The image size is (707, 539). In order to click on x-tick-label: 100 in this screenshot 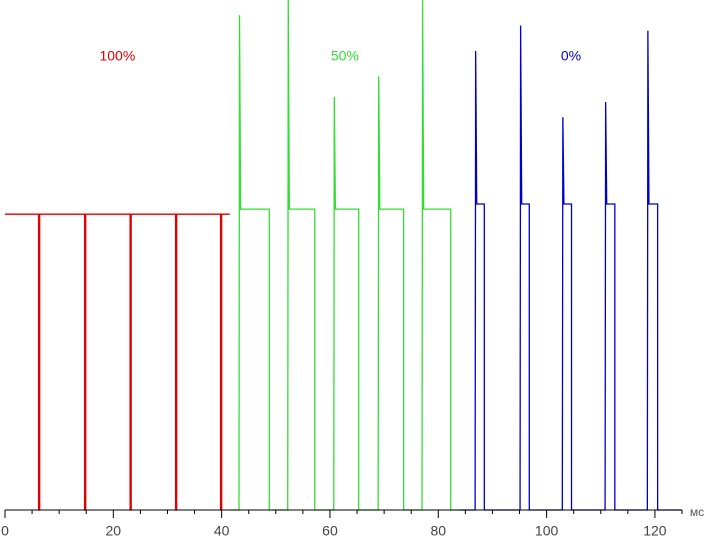, I will do `click(547, 531)`.